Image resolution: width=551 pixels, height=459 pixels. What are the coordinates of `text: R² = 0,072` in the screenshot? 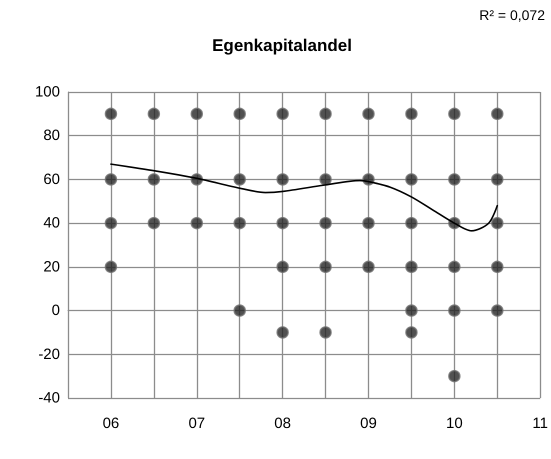 It's located at (512, 15).